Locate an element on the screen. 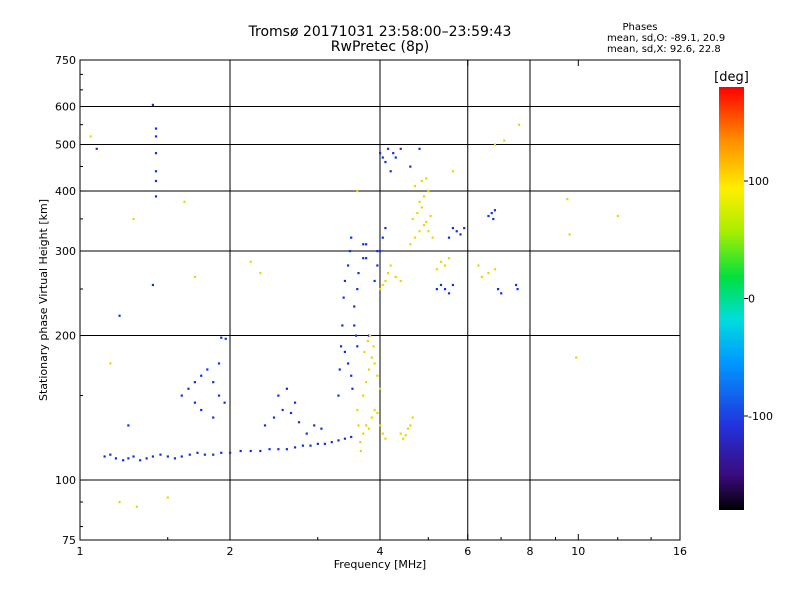 The height and width of the screenshot is (600, 800). phase-stats-title: Phases is located at coordinates (640, 27).